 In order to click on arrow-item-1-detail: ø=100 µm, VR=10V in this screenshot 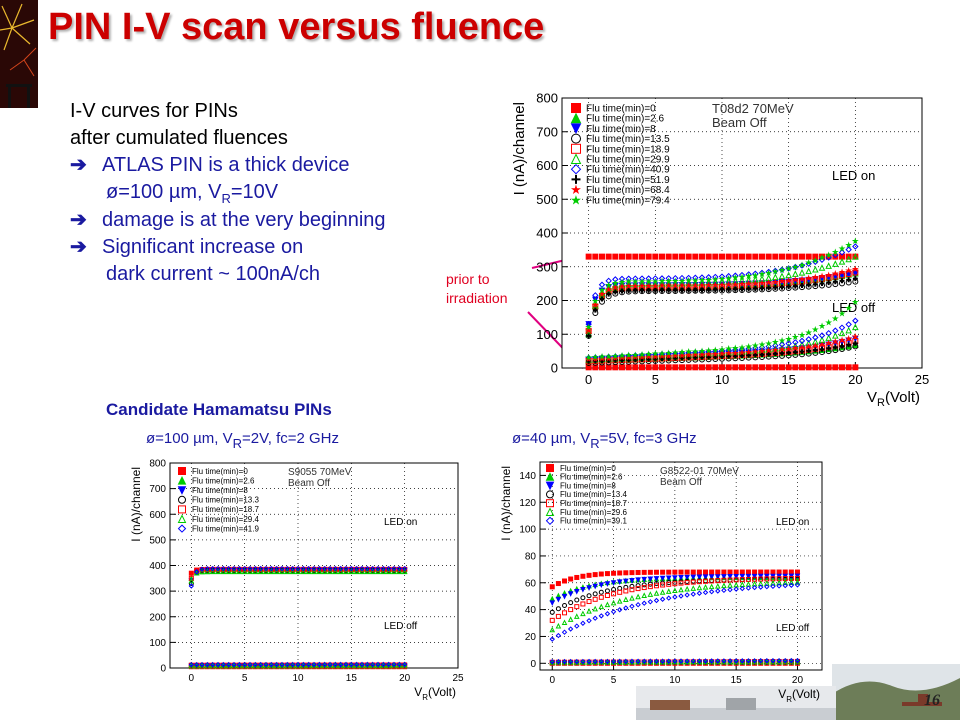, I will do `click(192, 193)`.